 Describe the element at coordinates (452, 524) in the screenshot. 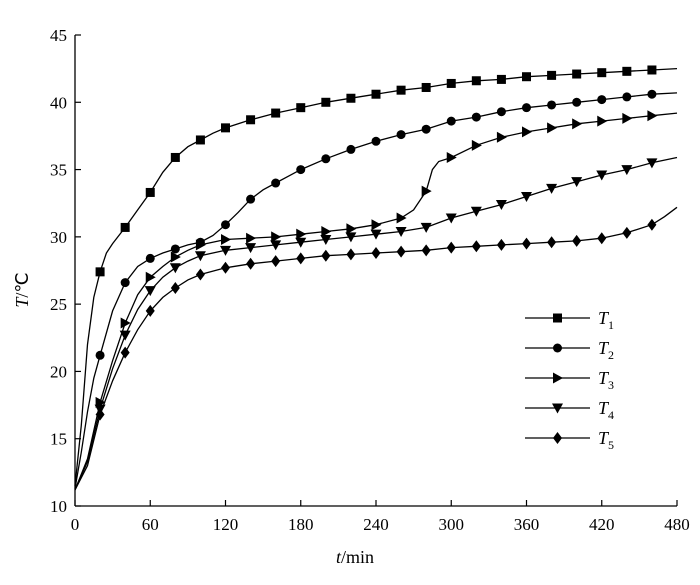

I see `x-tick-label: 300` at that location.